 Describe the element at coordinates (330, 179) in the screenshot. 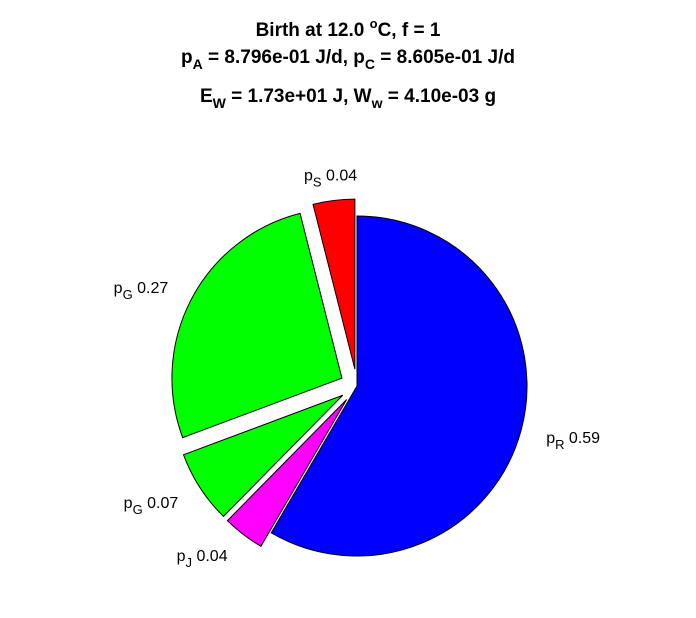

I see `pie-slice-label-4: pS 0.04` at that location.